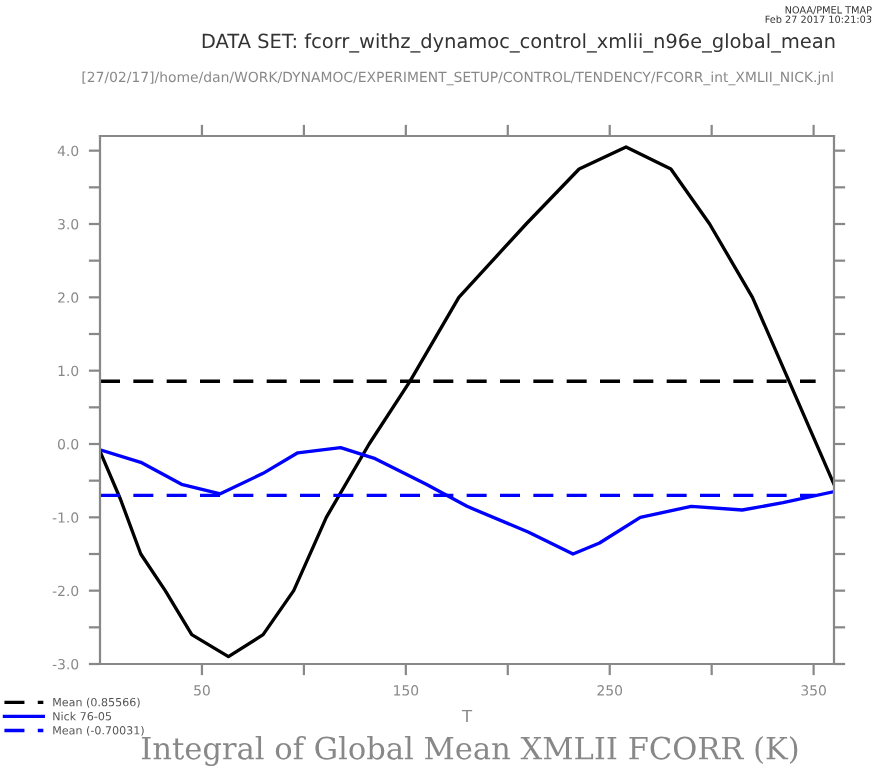  What do you see at coordinates (467, 501) in the screenshot?
I see `line-series` at bounding box center [467, 501].